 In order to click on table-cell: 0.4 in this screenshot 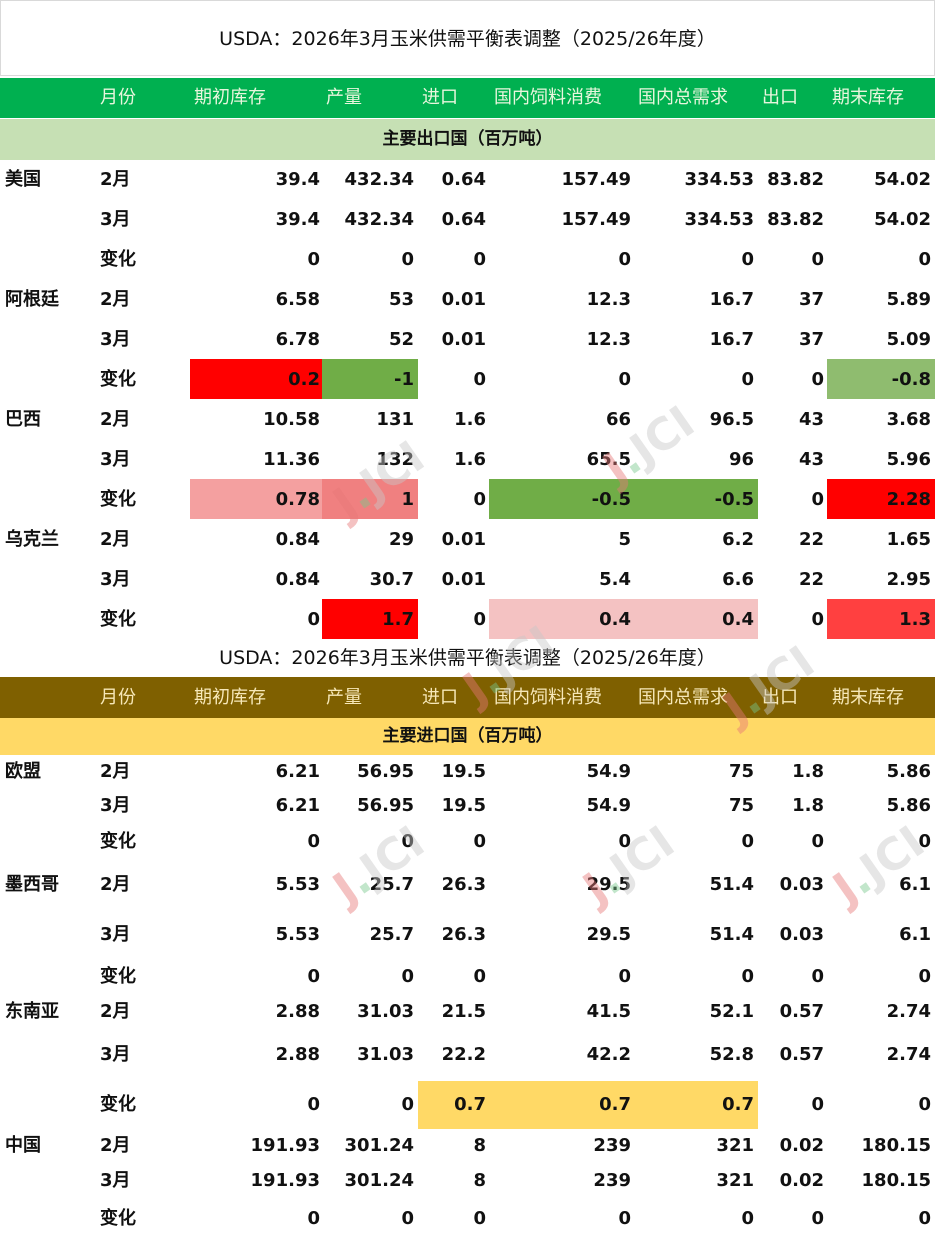, I will do `click(615, 619)`.